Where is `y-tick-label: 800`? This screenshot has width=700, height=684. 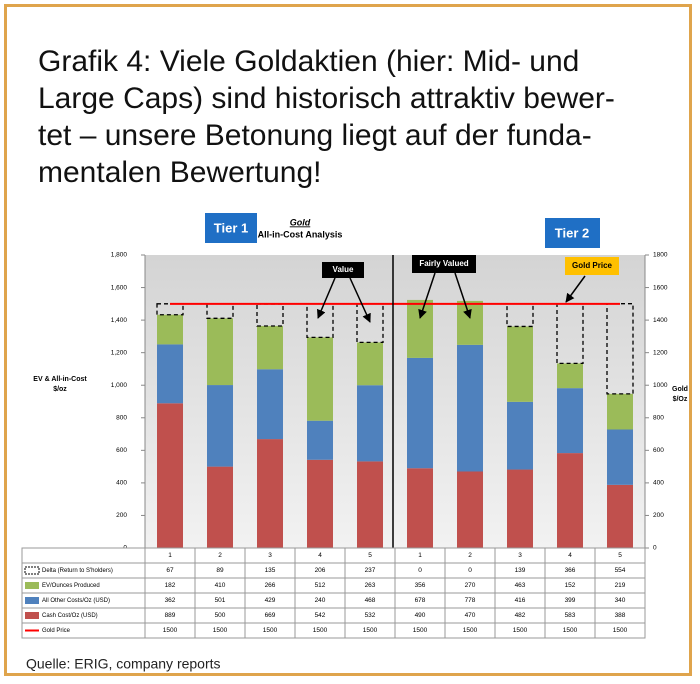
y-tick-label: 800 is located at coordinates (121, 417).